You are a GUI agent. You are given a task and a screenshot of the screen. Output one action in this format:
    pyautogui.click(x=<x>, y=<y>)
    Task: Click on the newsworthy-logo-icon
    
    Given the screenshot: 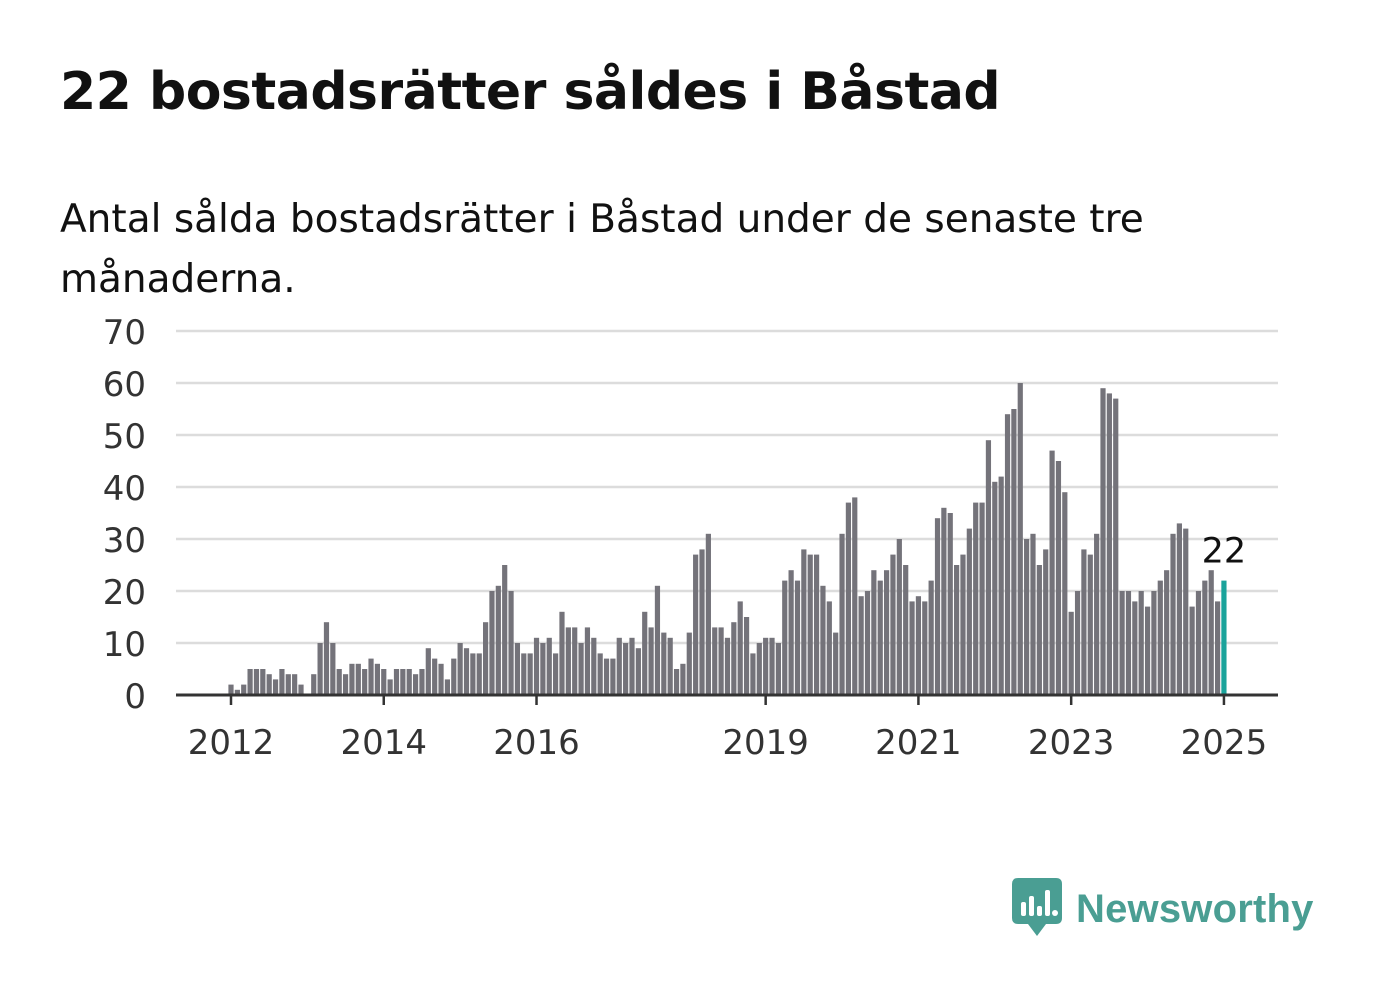 What is the action you would take?
    pyautogui.click(x=1037, y=907)
    